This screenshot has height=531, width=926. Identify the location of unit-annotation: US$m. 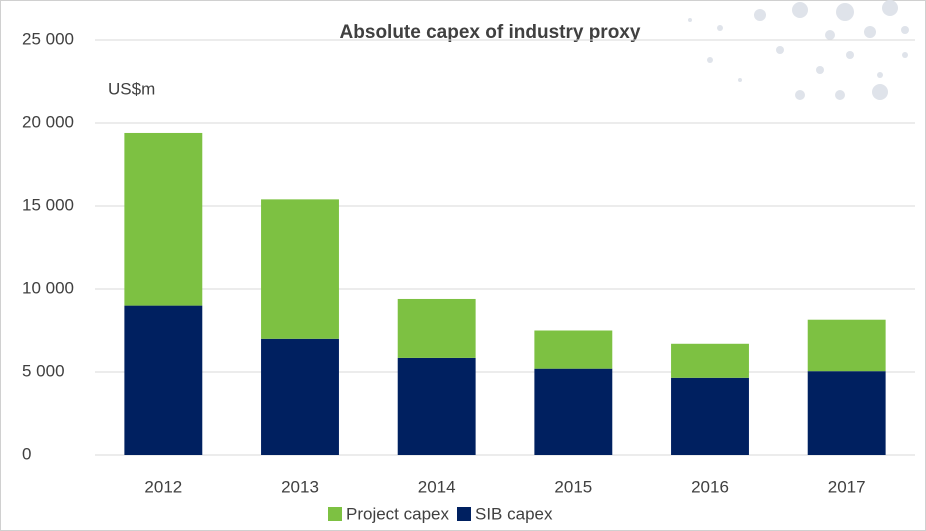
(131, 88).